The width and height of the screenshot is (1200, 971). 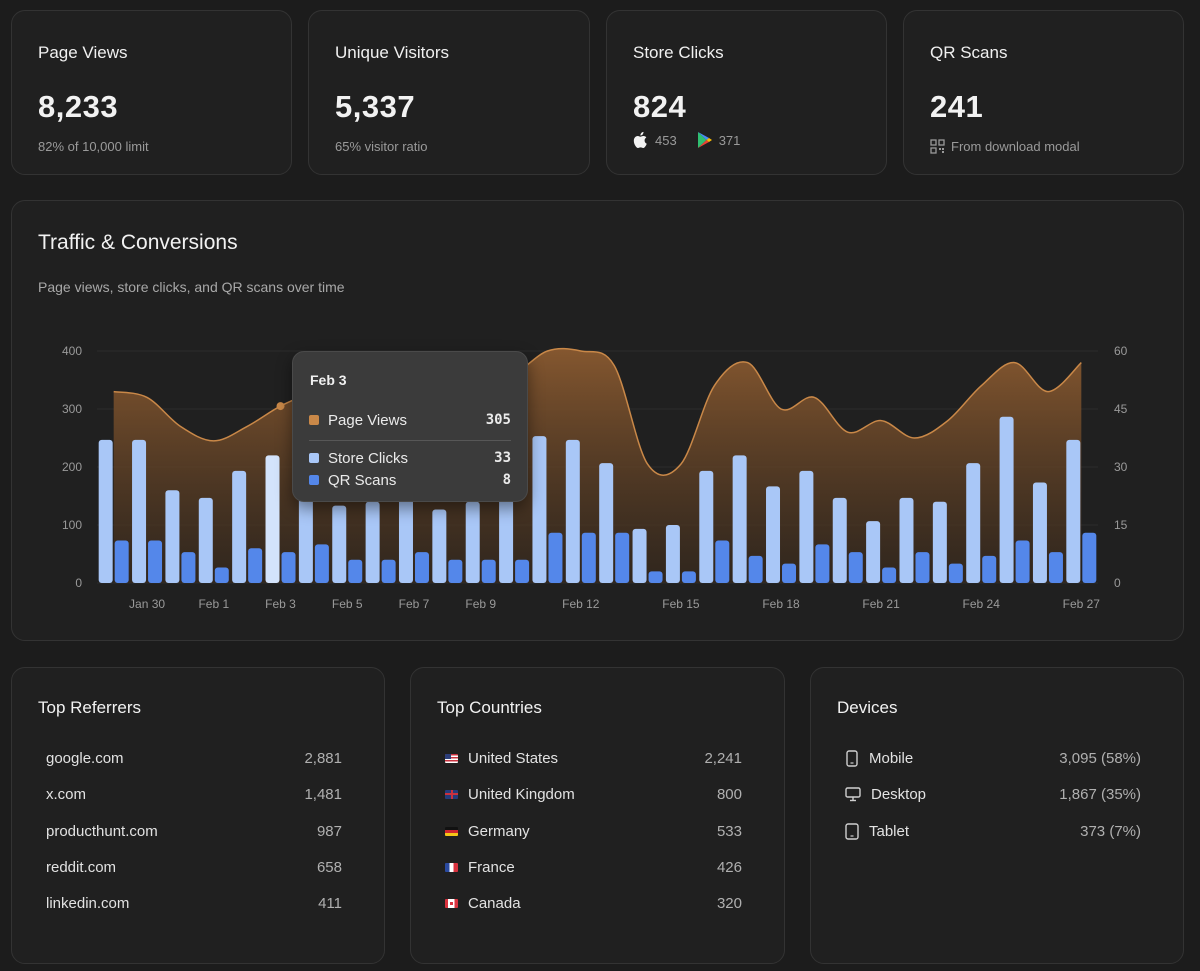 What do you see at coordinates (392, 52) in the screenshot?
I see `stat-label: Unique Visitors` at bounding box center [392, 52].